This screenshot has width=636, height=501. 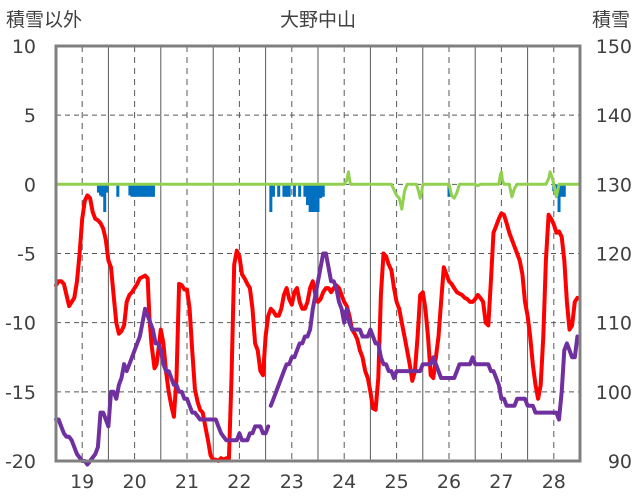 I want to click on x-tick-label: 19, so click(x=82, y=482).